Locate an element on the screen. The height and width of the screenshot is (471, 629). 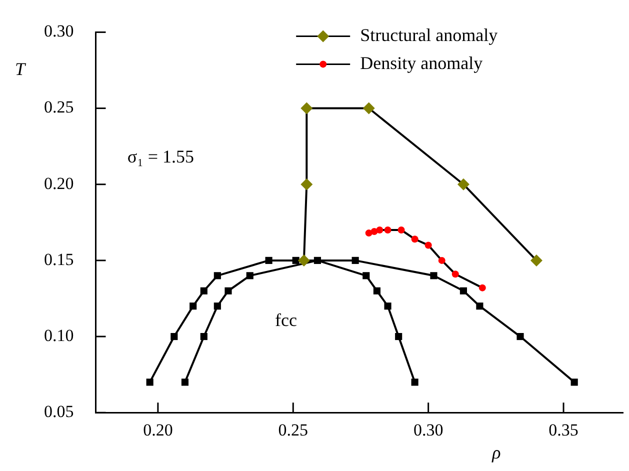
x-axis-title: ρ is located at coordinates (496, 452).